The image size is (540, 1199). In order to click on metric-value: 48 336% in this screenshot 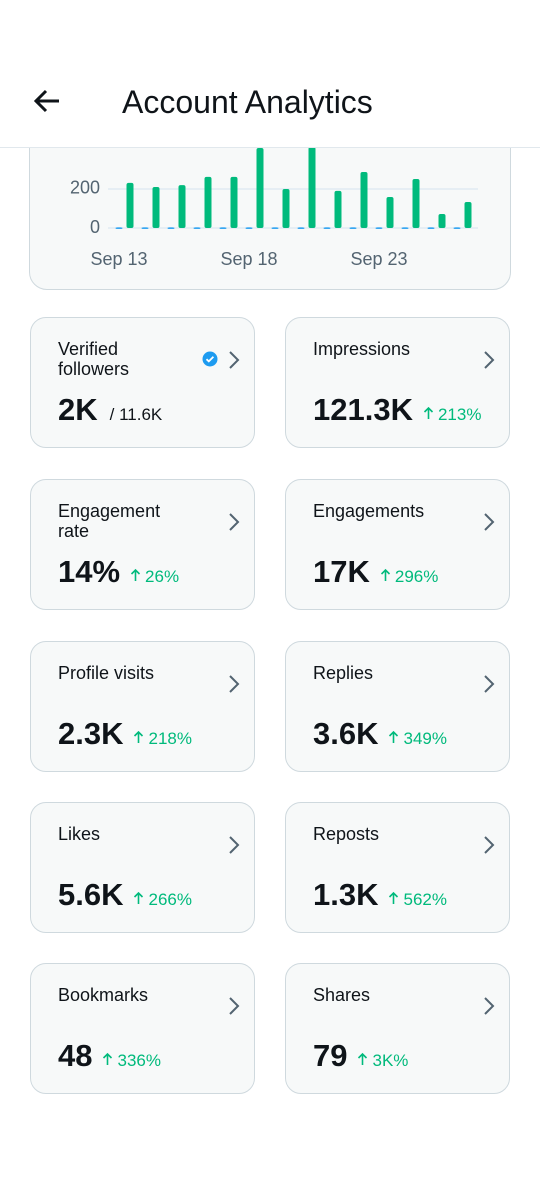, I will do `click(109, 1056)`.